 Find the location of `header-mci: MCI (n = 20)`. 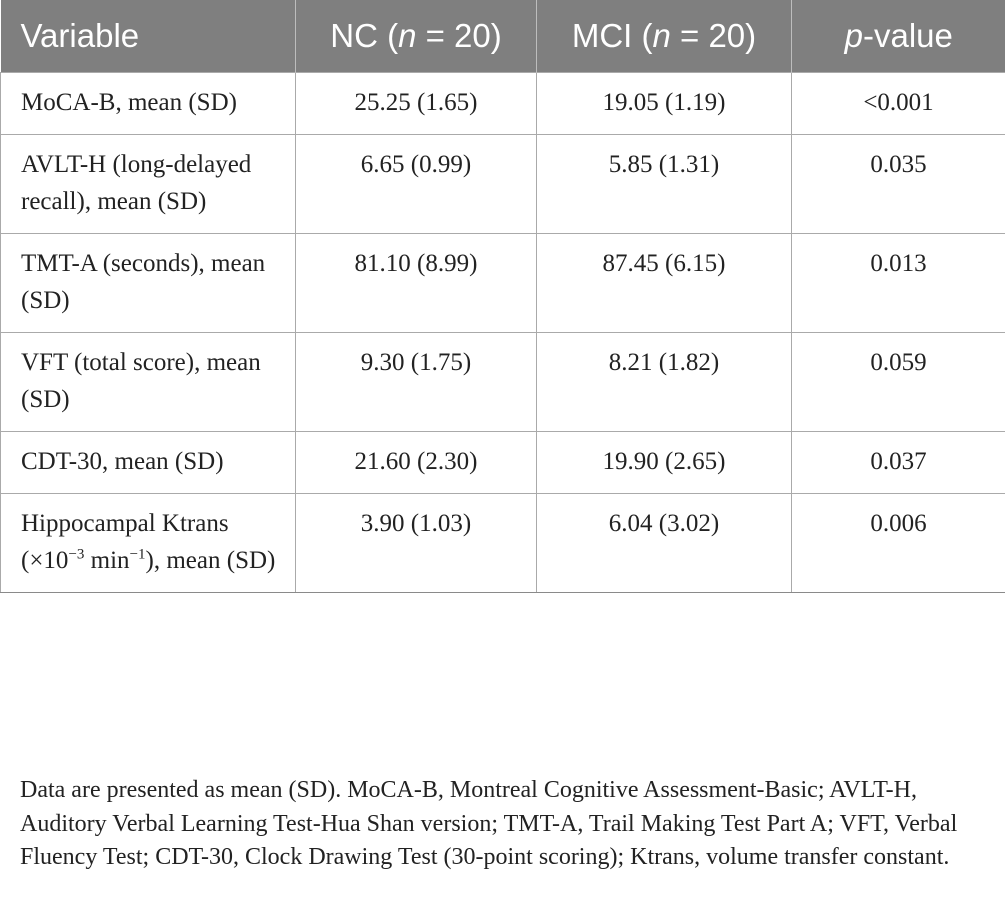

header-mci: MCI (n = 20) is located at coordinates (664, 36).